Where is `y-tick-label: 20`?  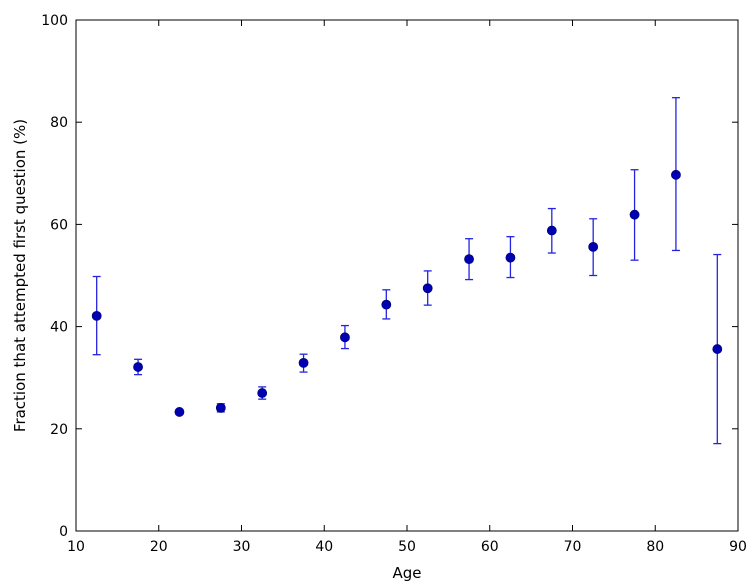
y-tick-label: 20 is located at coordinates (59, 430).